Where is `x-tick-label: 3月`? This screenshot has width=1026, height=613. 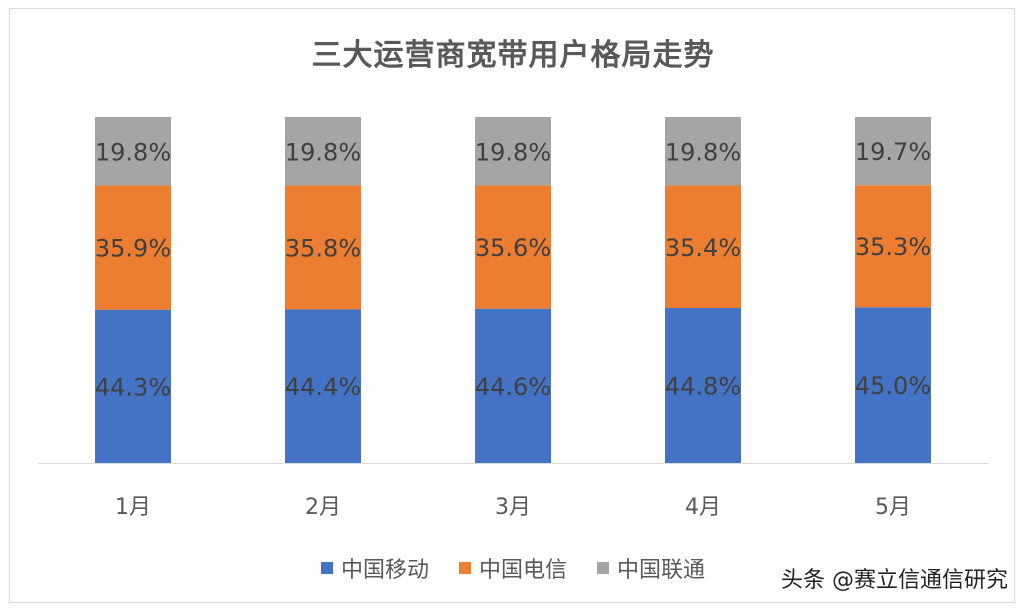
x-tick-label: 3月 is located at coordinates (513, 507).